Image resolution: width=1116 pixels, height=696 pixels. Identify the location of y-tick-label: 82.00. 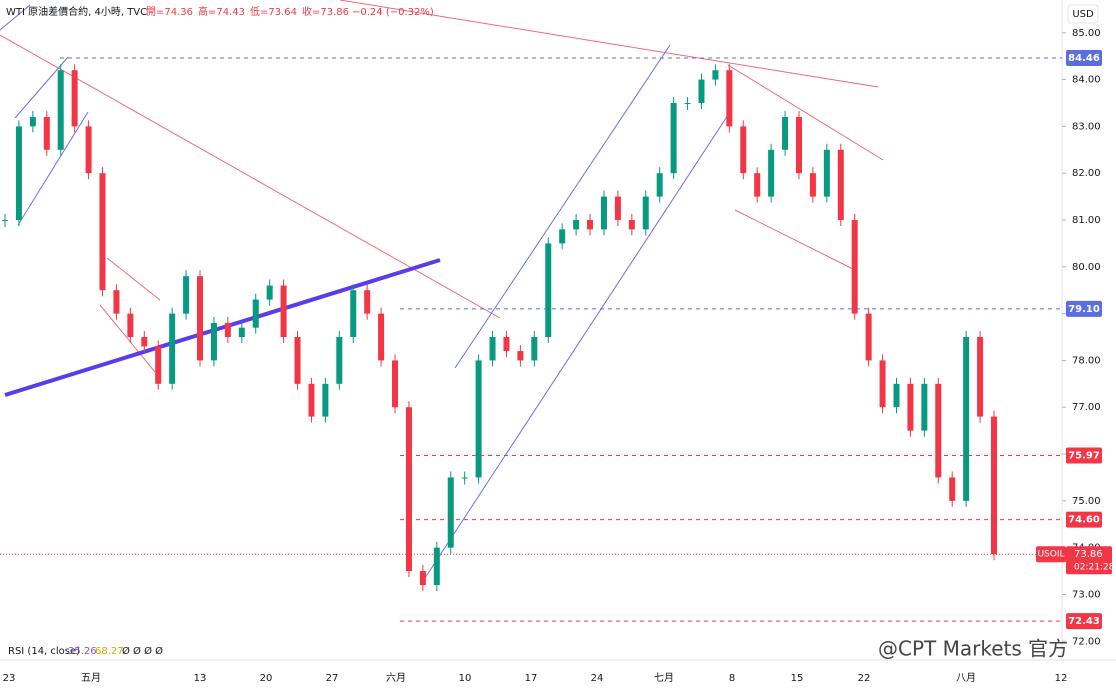
(1086, 173).